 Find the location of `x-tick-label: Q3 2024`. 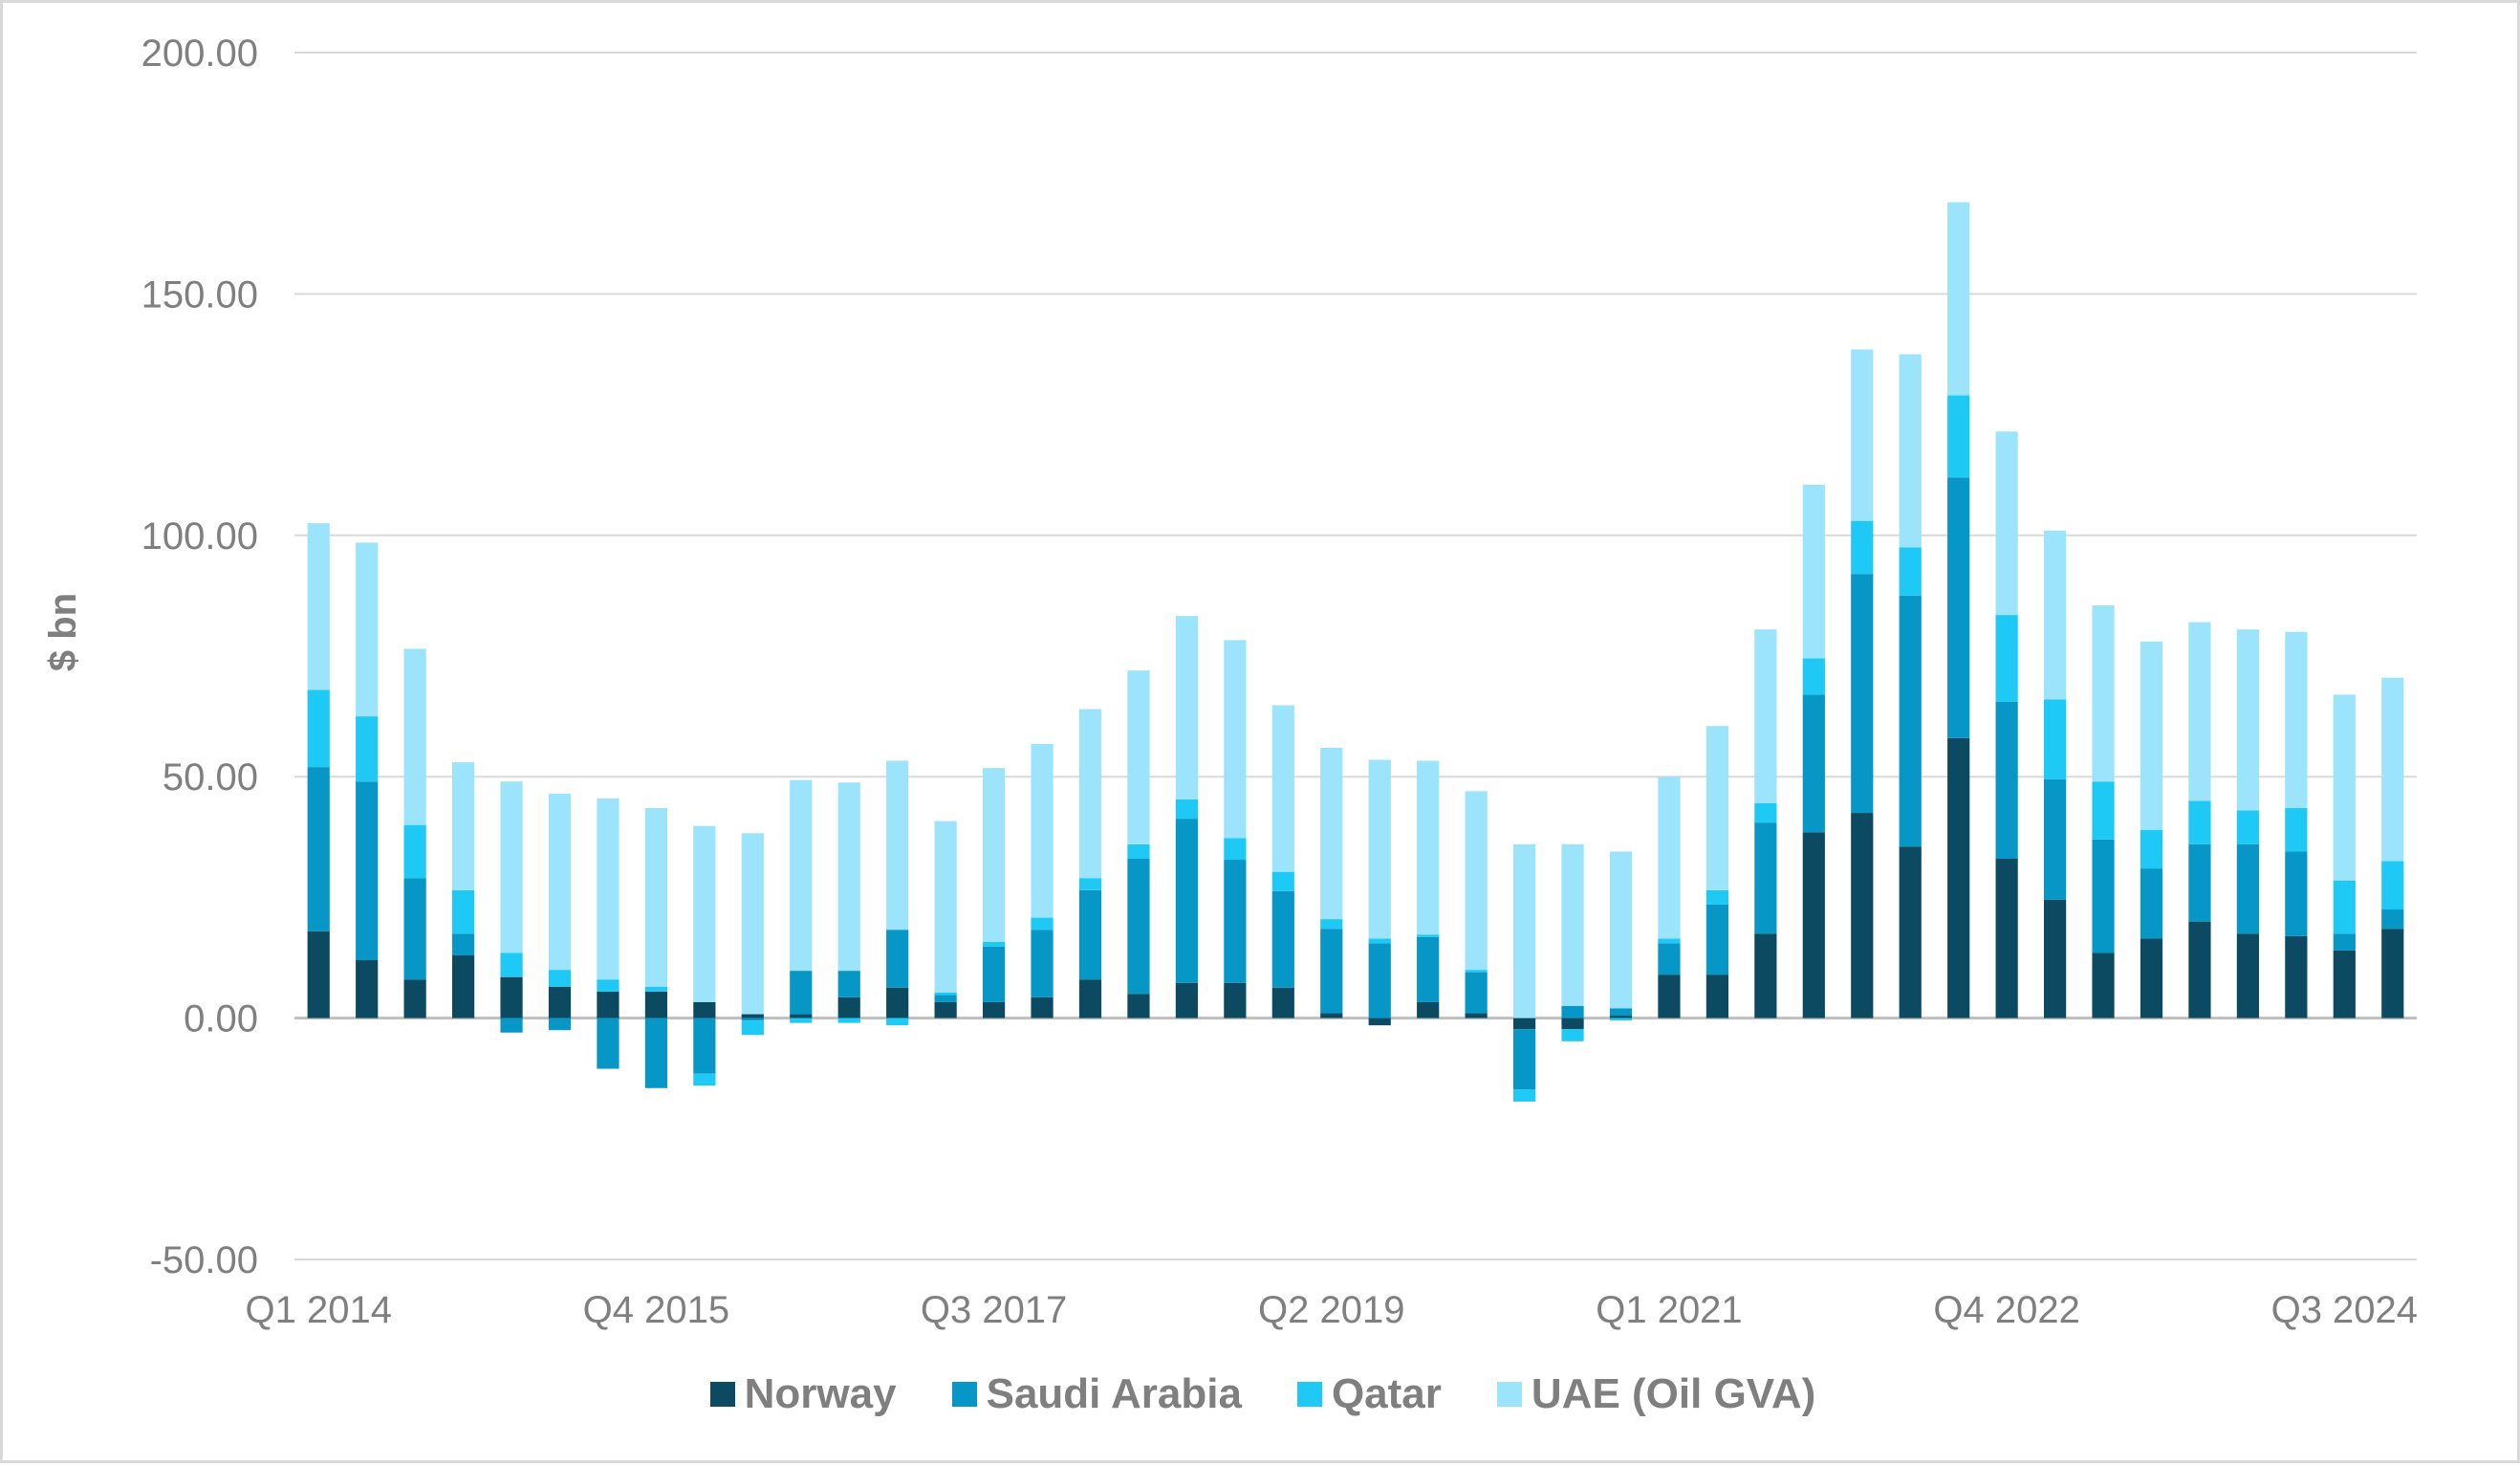

x-tick-label: Q3 2024 is located at coordinates (2345, 1310).